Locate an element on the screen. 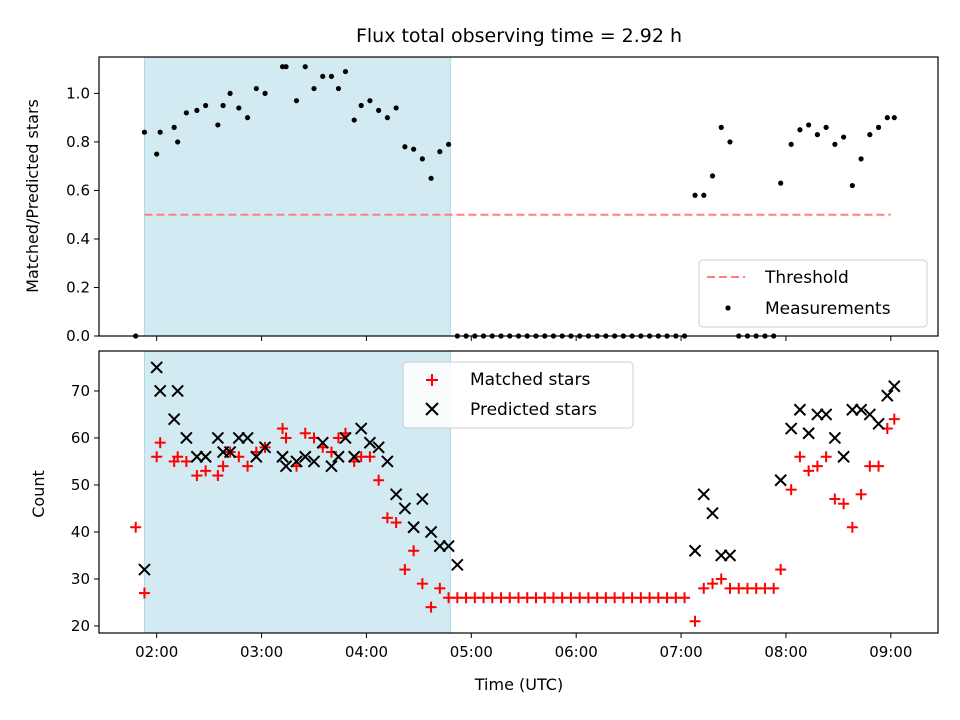  count-x-tick-label-4: 06:00 is located at coordinates (576, 652).